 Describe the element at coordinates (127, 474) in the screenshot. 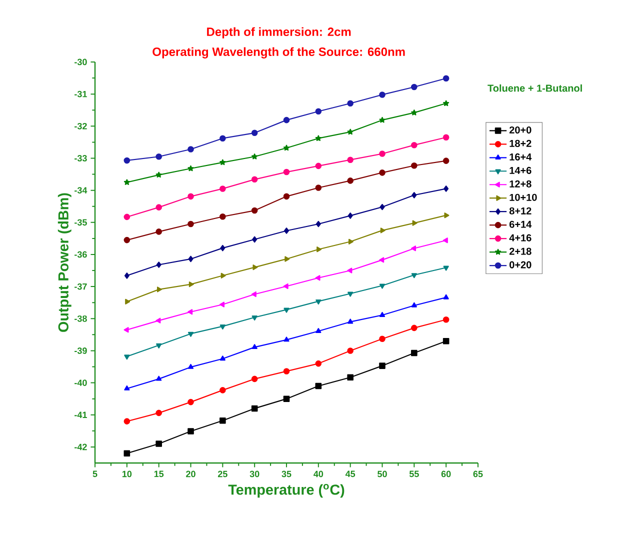

I see `x-tick-label: 10` at that location.